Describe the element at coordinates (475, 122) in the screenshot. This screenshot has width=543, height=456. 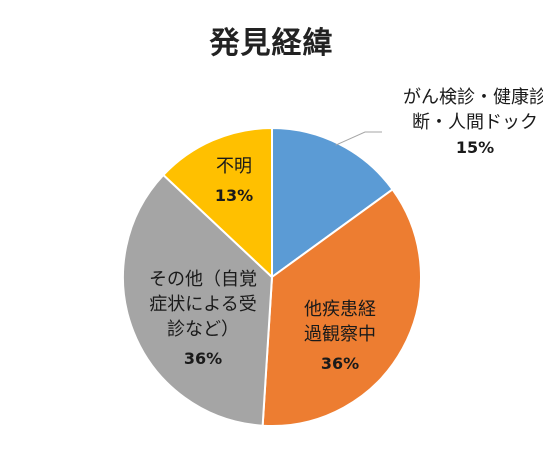
I see `slice-label-1: 断・人間ドック` at that location.